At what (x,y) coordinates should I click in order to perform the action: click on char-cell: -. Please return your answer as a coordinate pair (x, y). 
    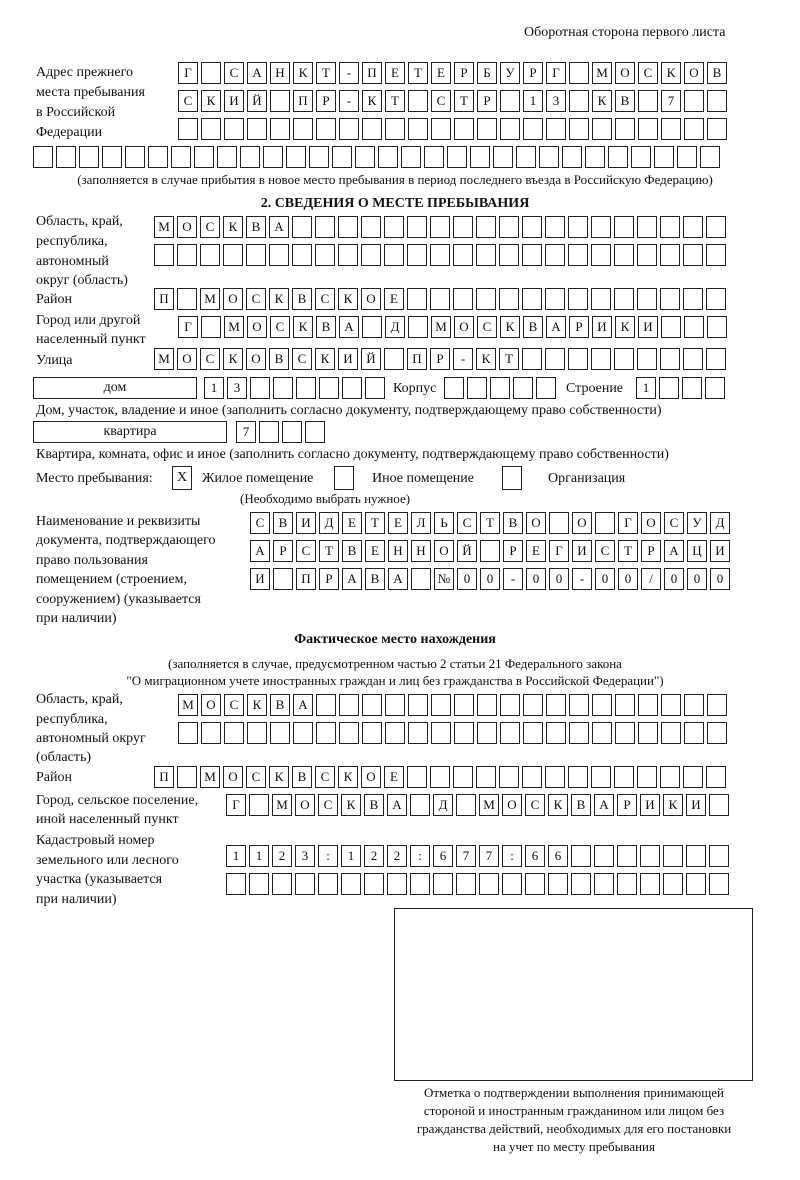
    Looking at the image, I should click on (349, 101).